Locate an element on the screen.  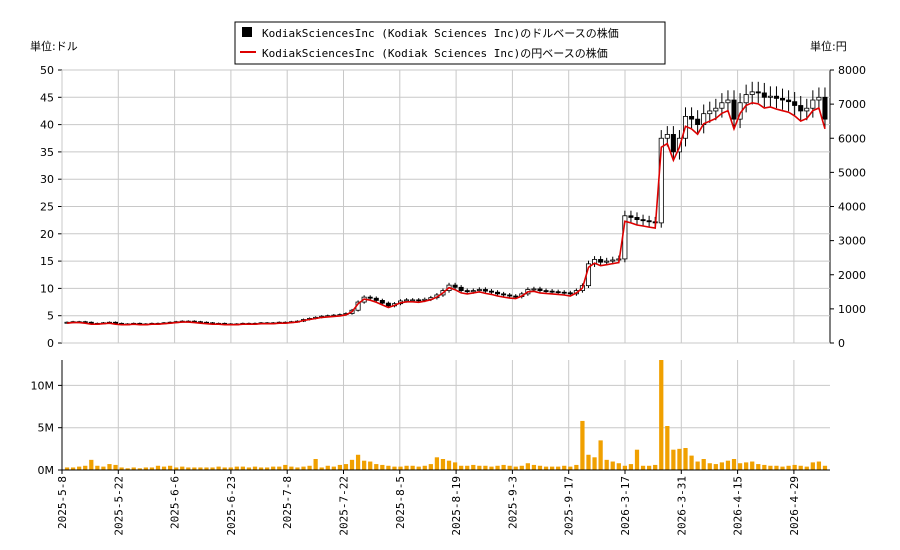
yen-tick-label: 5000 is located at coordinates (852, 172).